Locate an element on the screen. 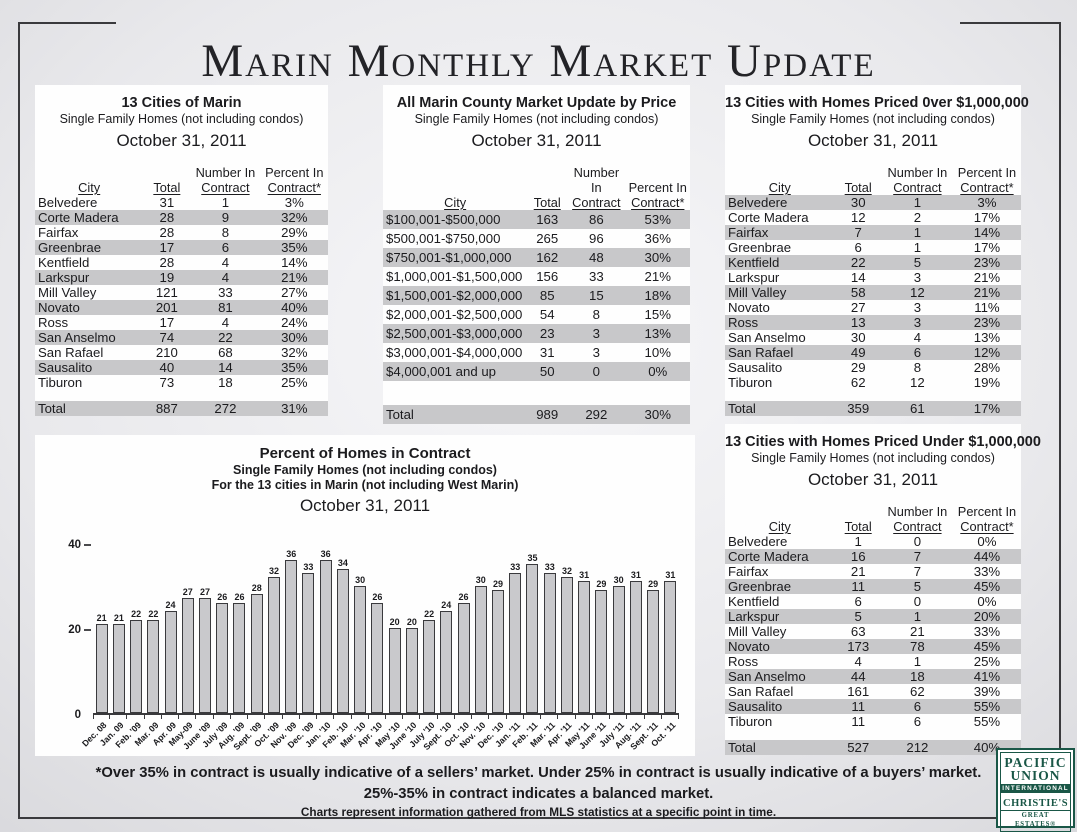 The image size is (1077, 832). cell-city: Ross is located at coordinates (53, 322).